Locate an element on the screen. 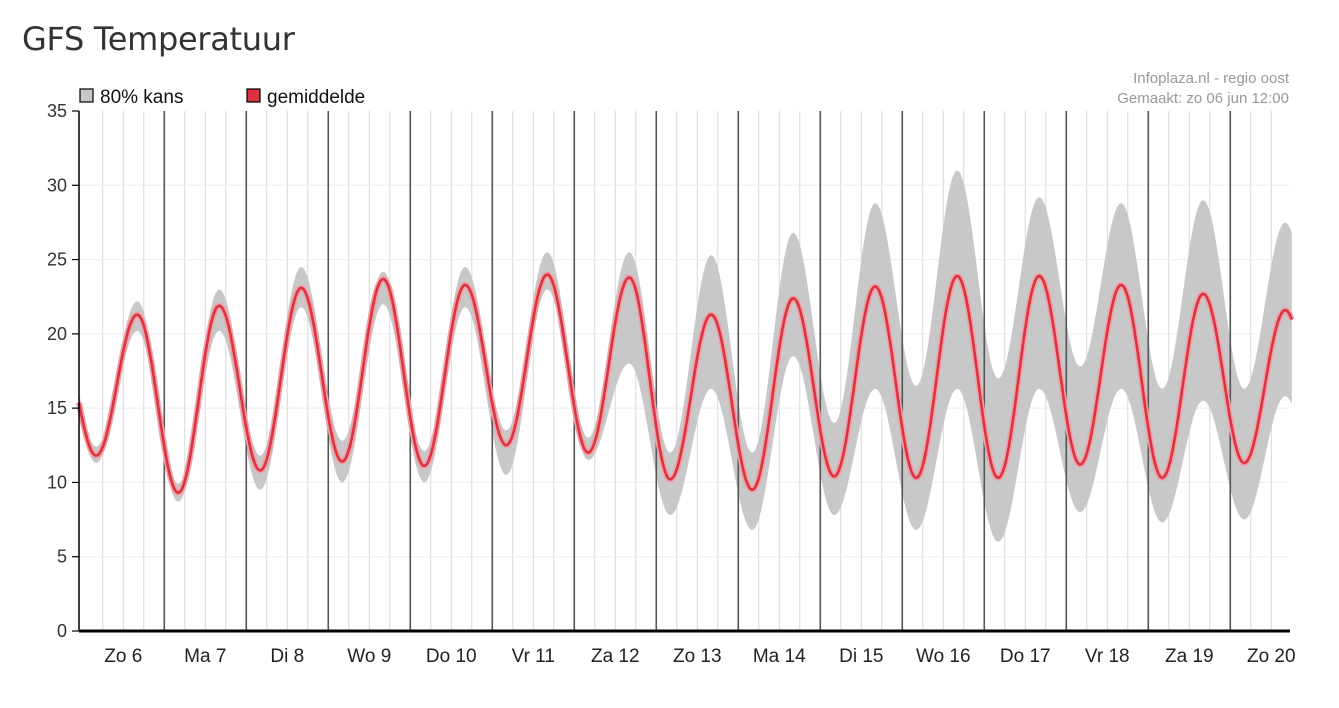 The height and width of the screenshot is (708, 1339). page-title: GFS Temperatuur is located at coordinates (158, 39).